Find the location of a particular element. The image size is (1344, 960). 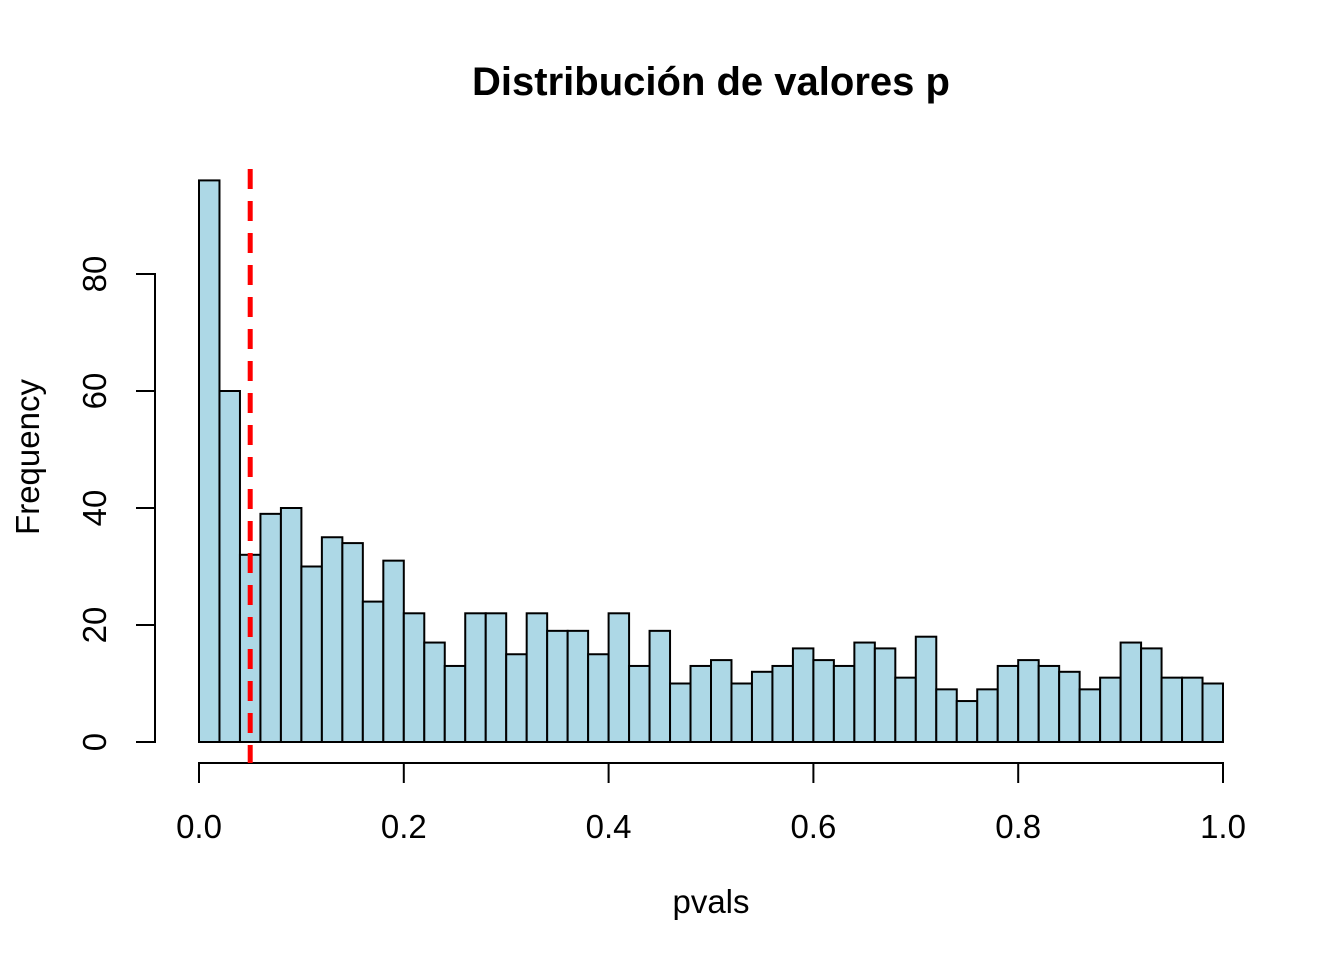

x-tick-label: 0.4 is located at coordinates (609, 826).